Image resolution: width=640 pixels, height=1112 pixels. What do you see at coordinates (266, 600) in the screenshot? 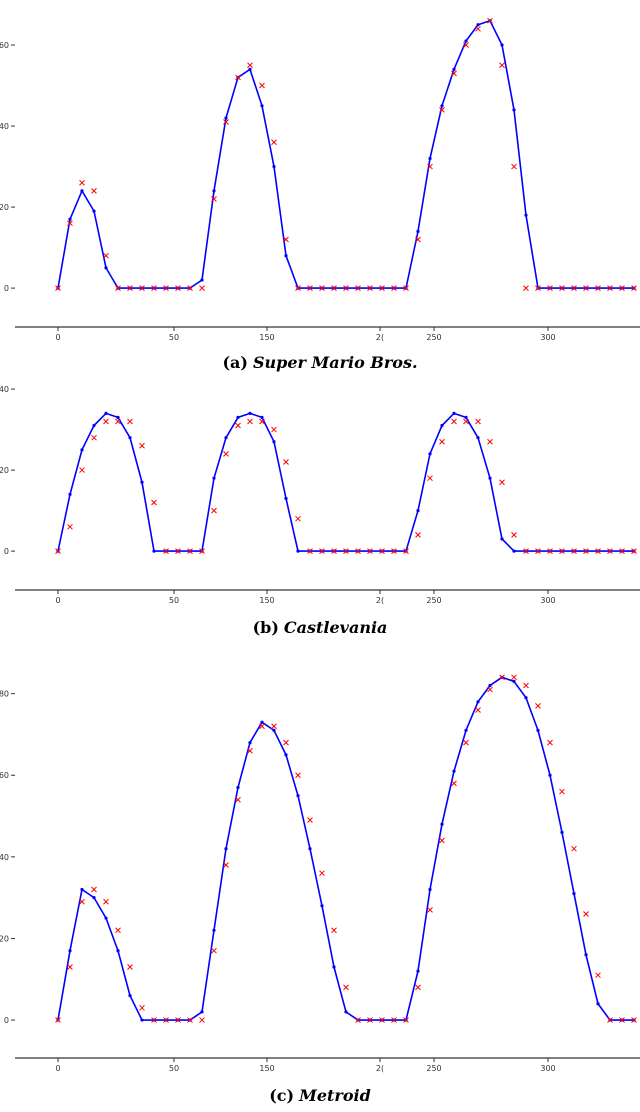
I see `x-tick-label: 150` at bounding box center [266, 600].